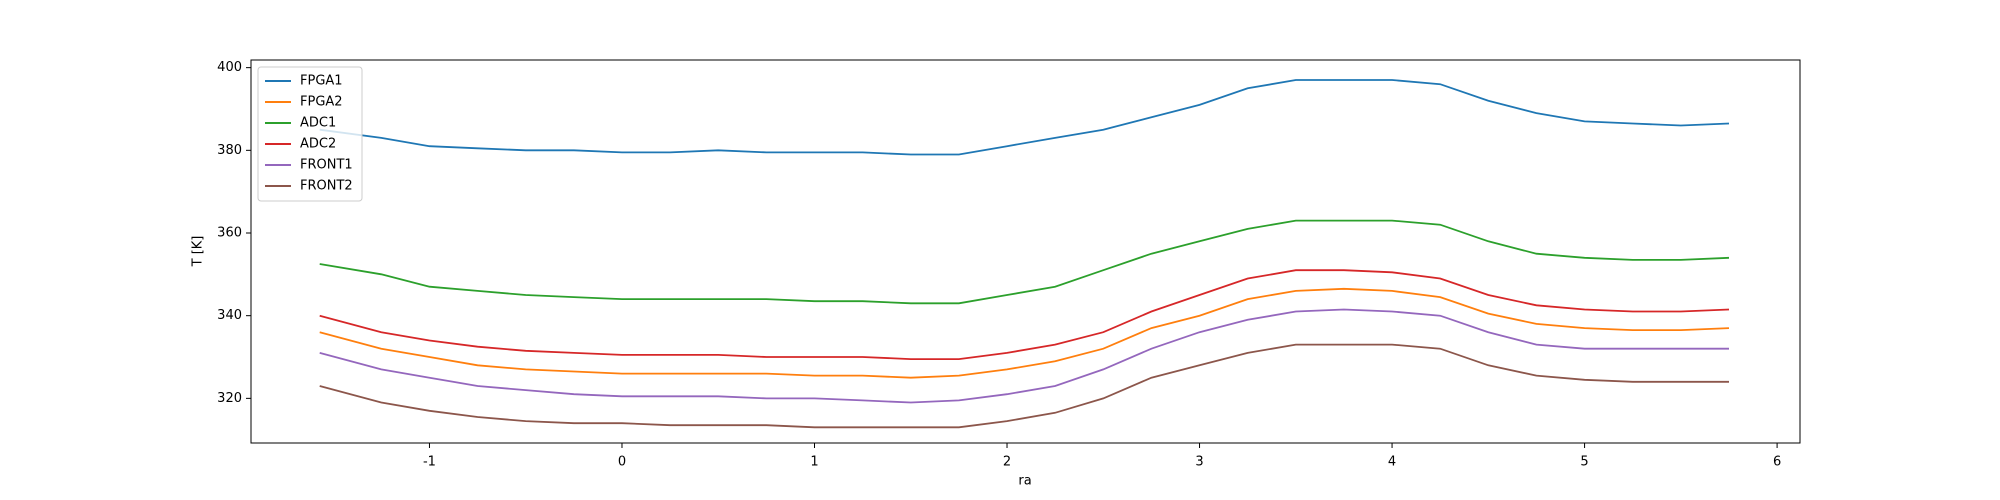 This screenshot has width=2000, height=500. I want to click on y-tick-label: 320, so click(229, 398).